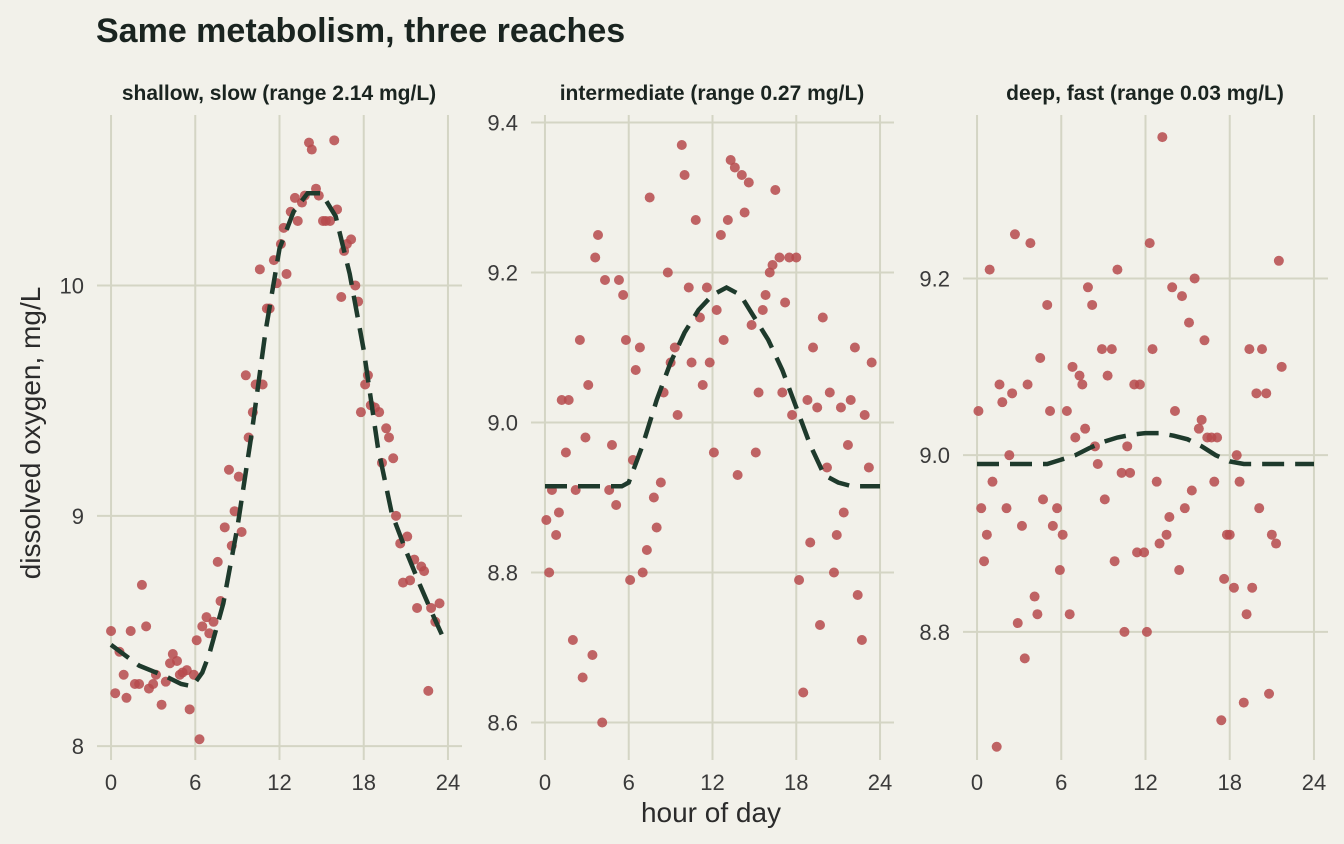 The height and width of the screenshot is (844, 1344). Describe the element at coordinates (712, 782) in the screenshot. I see `x-tick-label: 12` at that location.